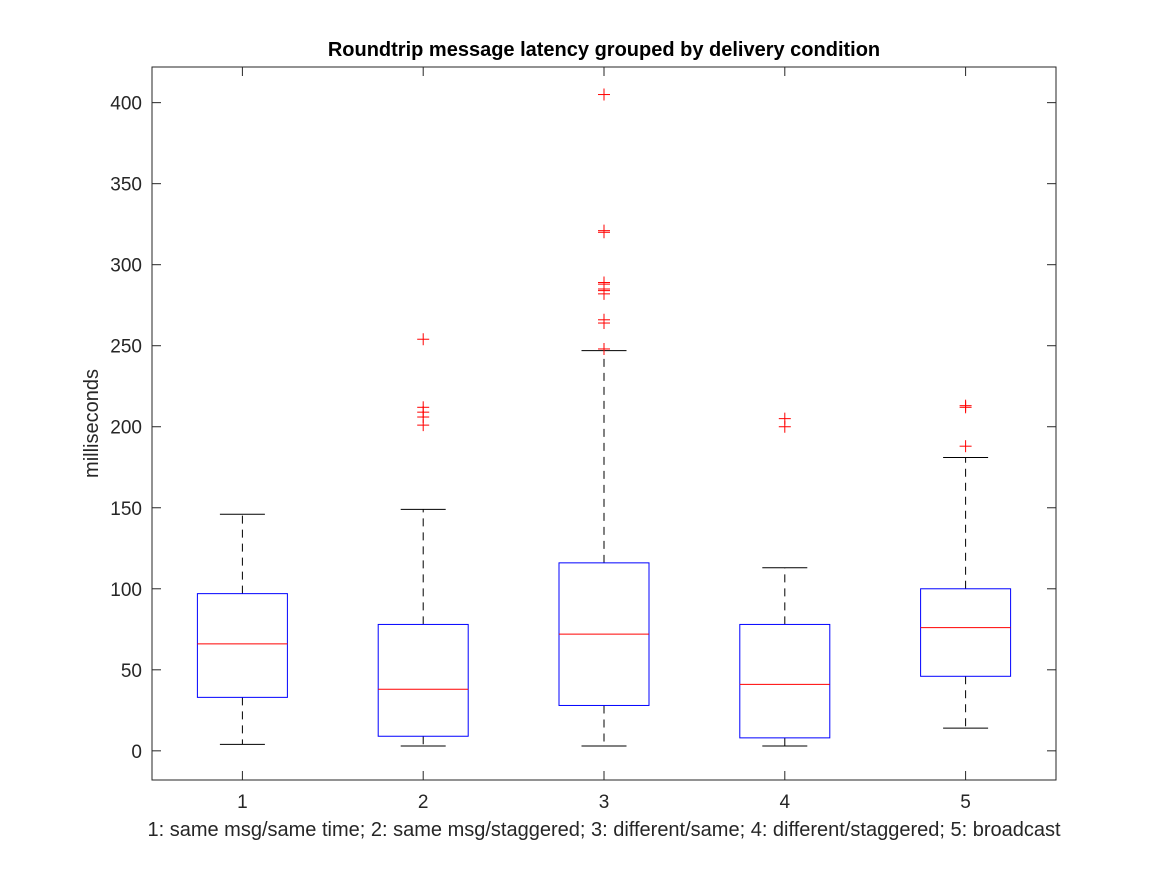 This screenshot has height=875, width=1167. I want to click on y-tick-label: 50, so click(131, 671).